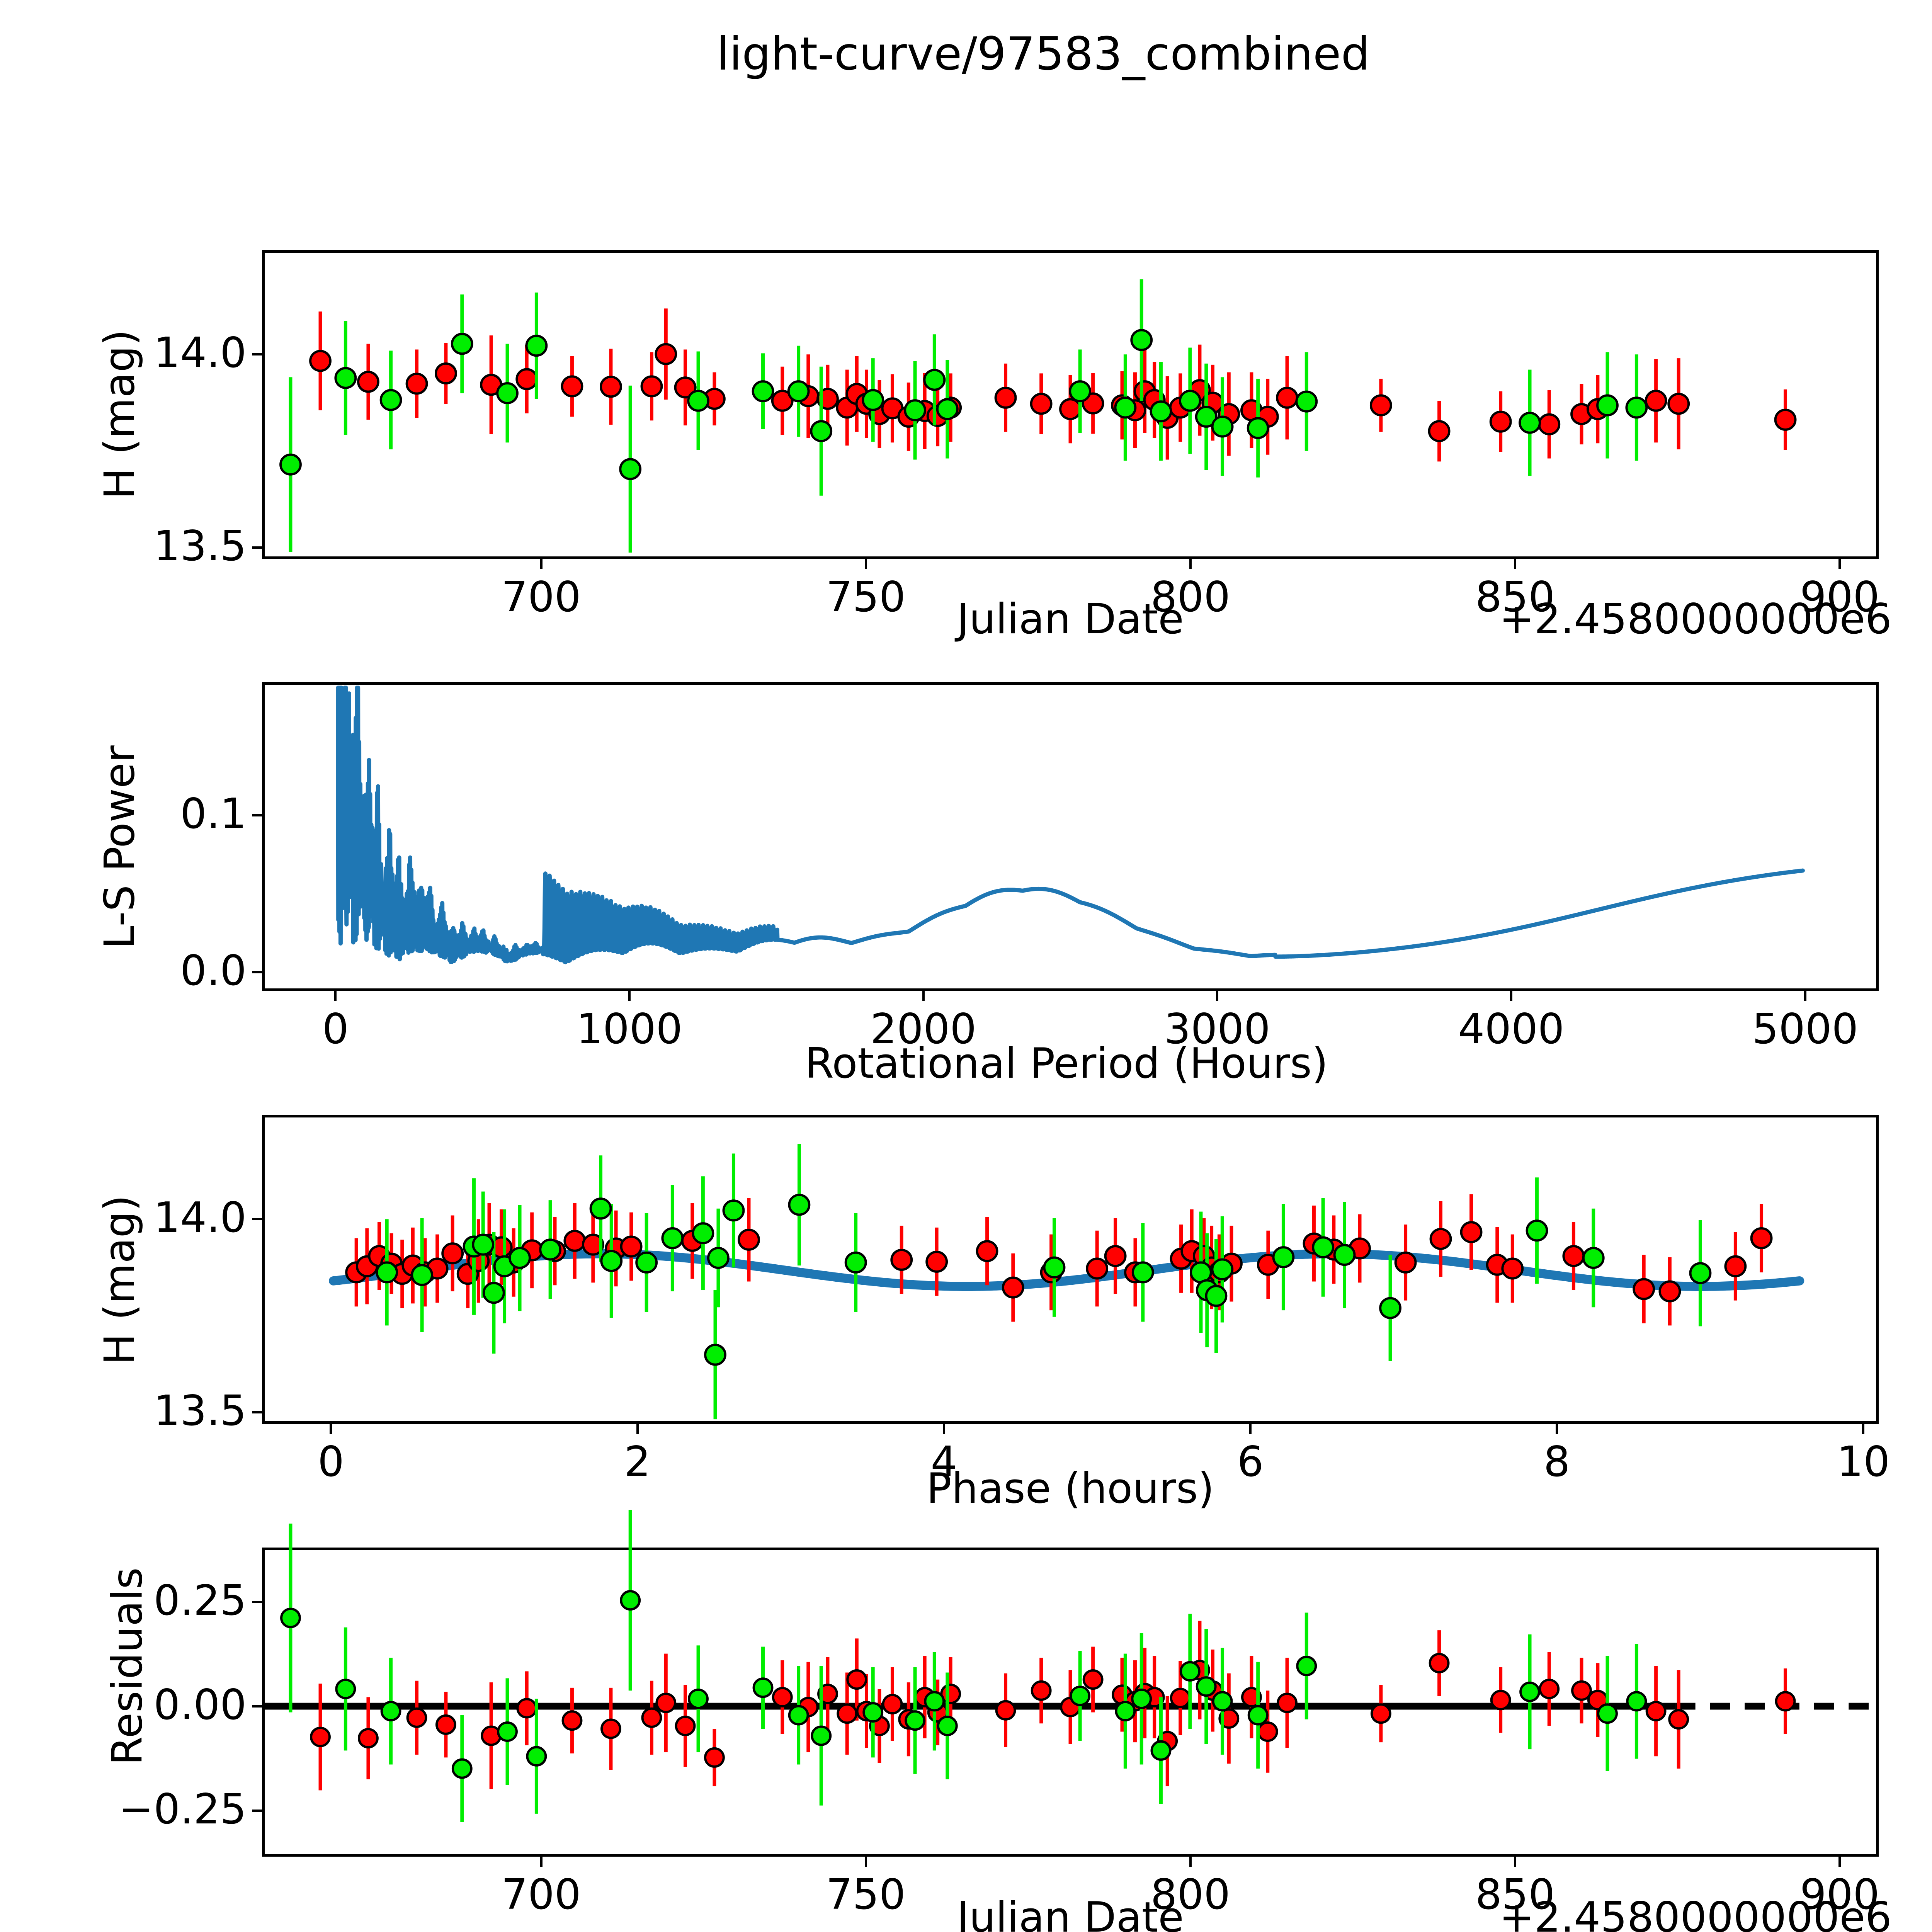  Describe the element at coordinates (1840, 1895) in the screenshot. I see `xtick-label: 900` at that location.